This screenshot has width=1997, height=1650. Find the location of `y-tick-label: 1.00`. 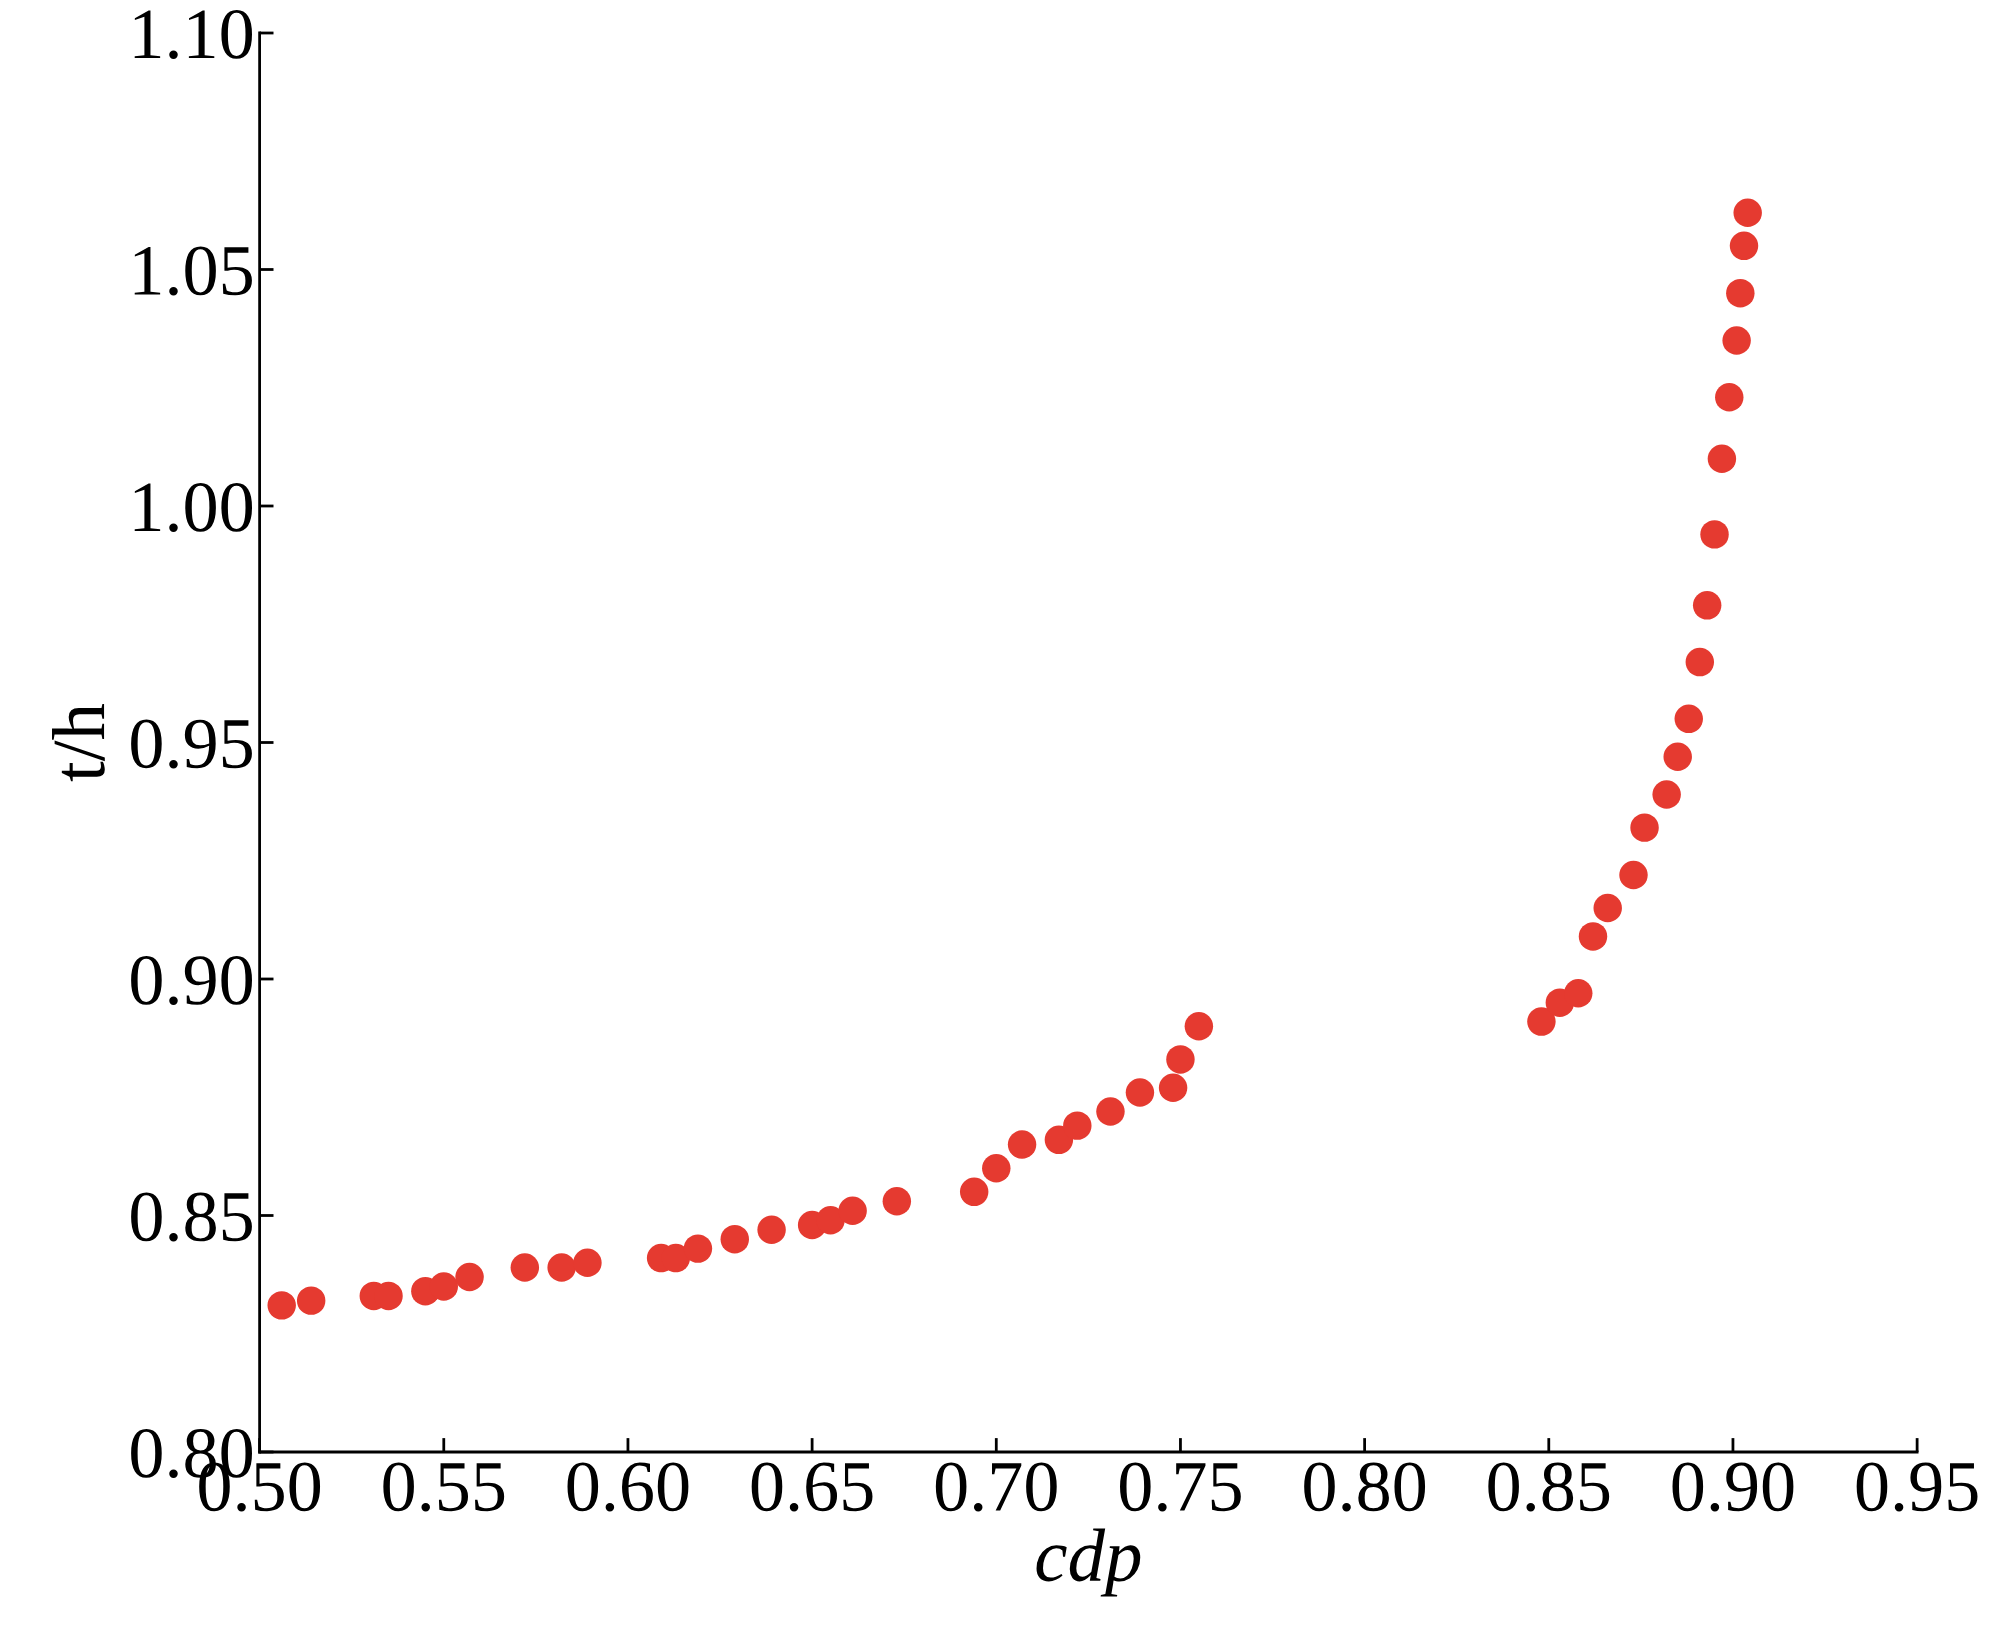

y-tick-label: 1.00 is located at coordinates (193, 508).